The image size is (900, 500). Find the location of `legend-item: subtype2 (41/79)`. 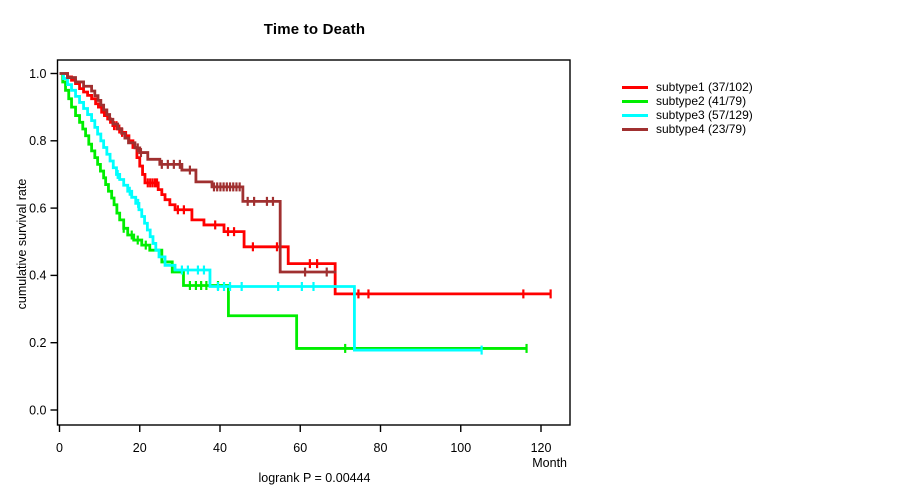

legend-item: subtype2 (41/79) is located at coordinates (687, 101).